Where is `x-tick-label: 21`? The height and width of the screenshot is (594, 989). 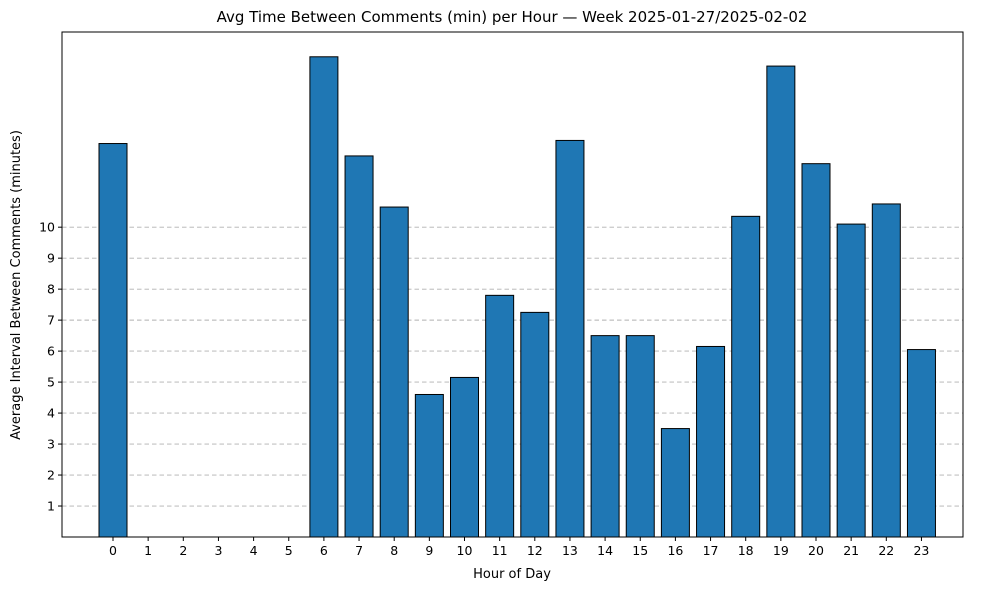
x-tick-label: 21 is located at coordinates (851, 550).